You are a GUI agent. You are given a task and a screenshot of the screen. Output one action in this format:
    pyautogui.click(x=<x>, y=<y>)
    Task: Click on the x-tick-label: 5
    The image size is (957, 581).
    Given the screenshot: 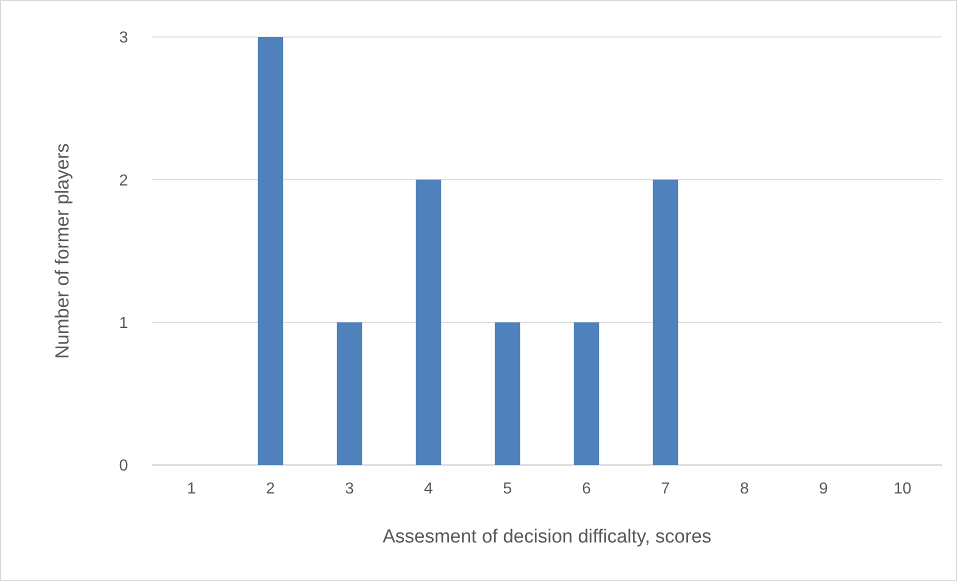 What is the action you would take?
    pyautogui.click(x=507, y=489)
    